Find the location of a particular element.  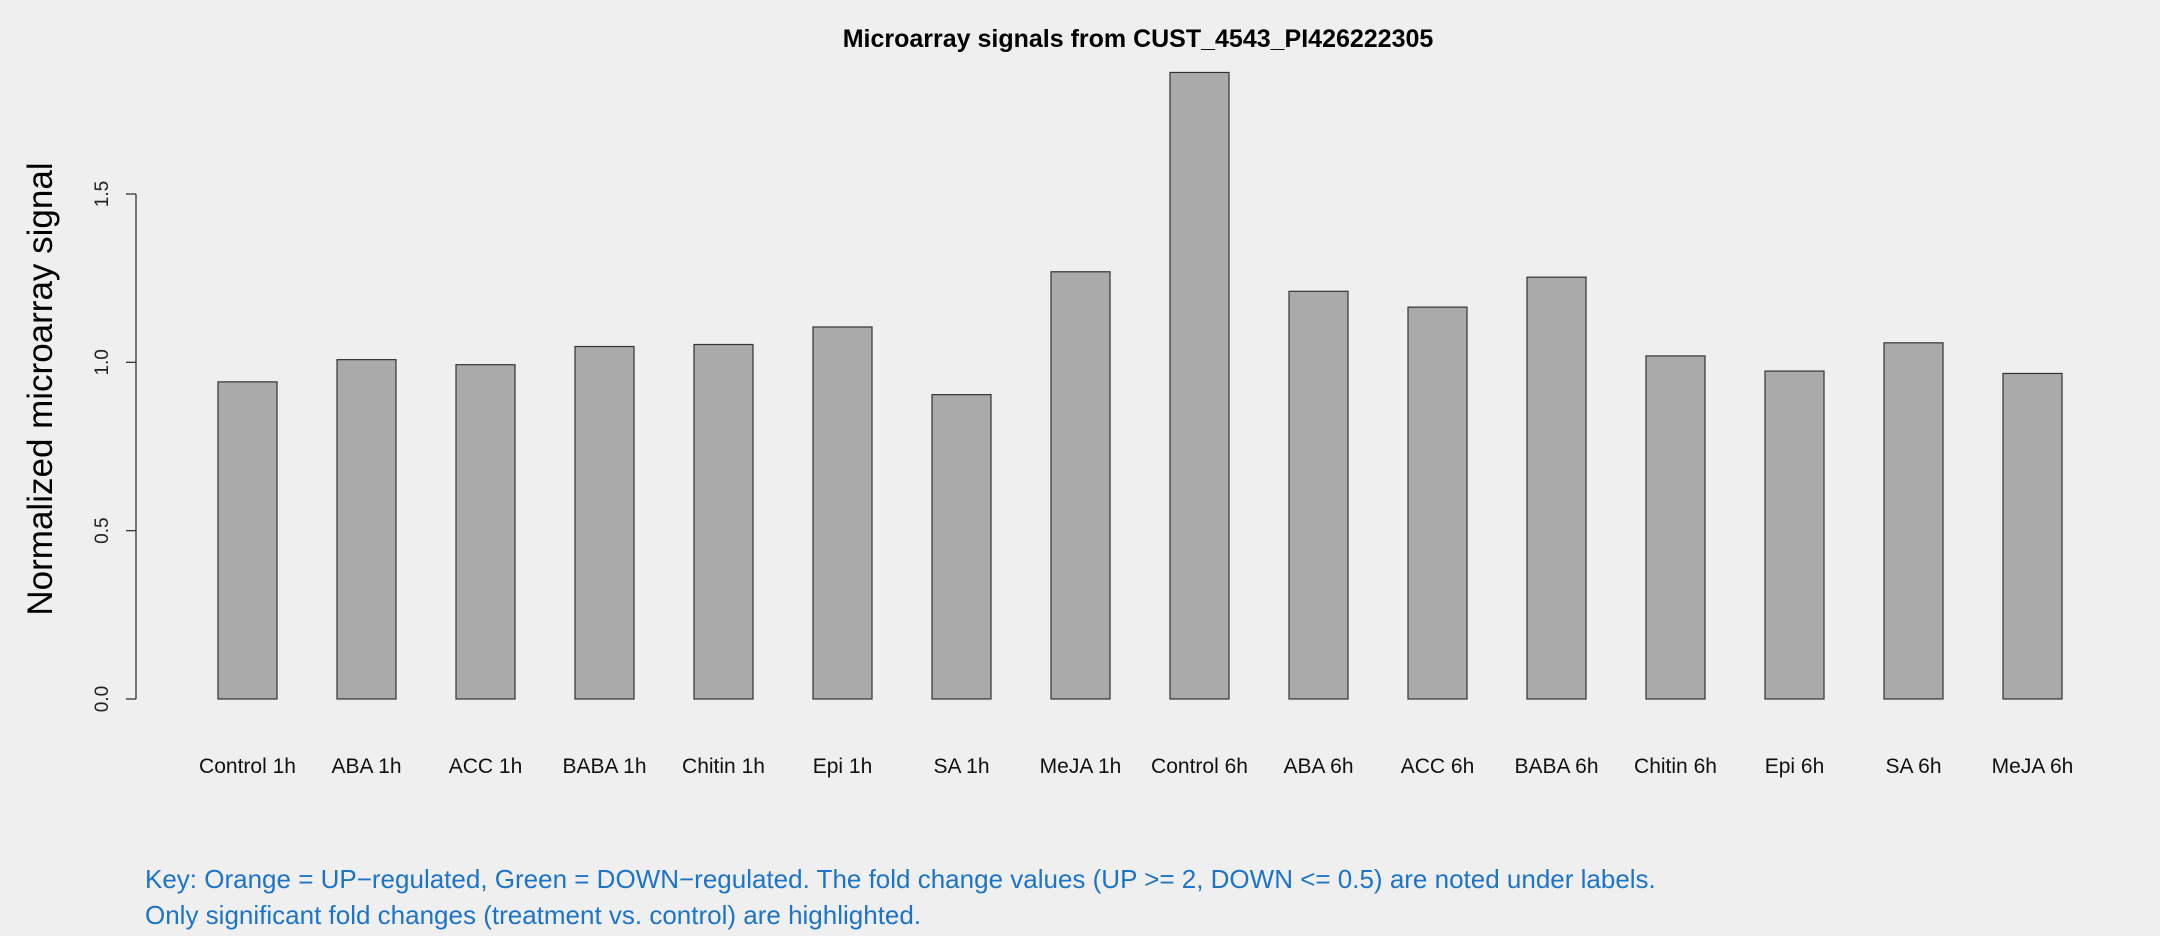

bar-chitin-6h is located at coordinates (1675, 527).